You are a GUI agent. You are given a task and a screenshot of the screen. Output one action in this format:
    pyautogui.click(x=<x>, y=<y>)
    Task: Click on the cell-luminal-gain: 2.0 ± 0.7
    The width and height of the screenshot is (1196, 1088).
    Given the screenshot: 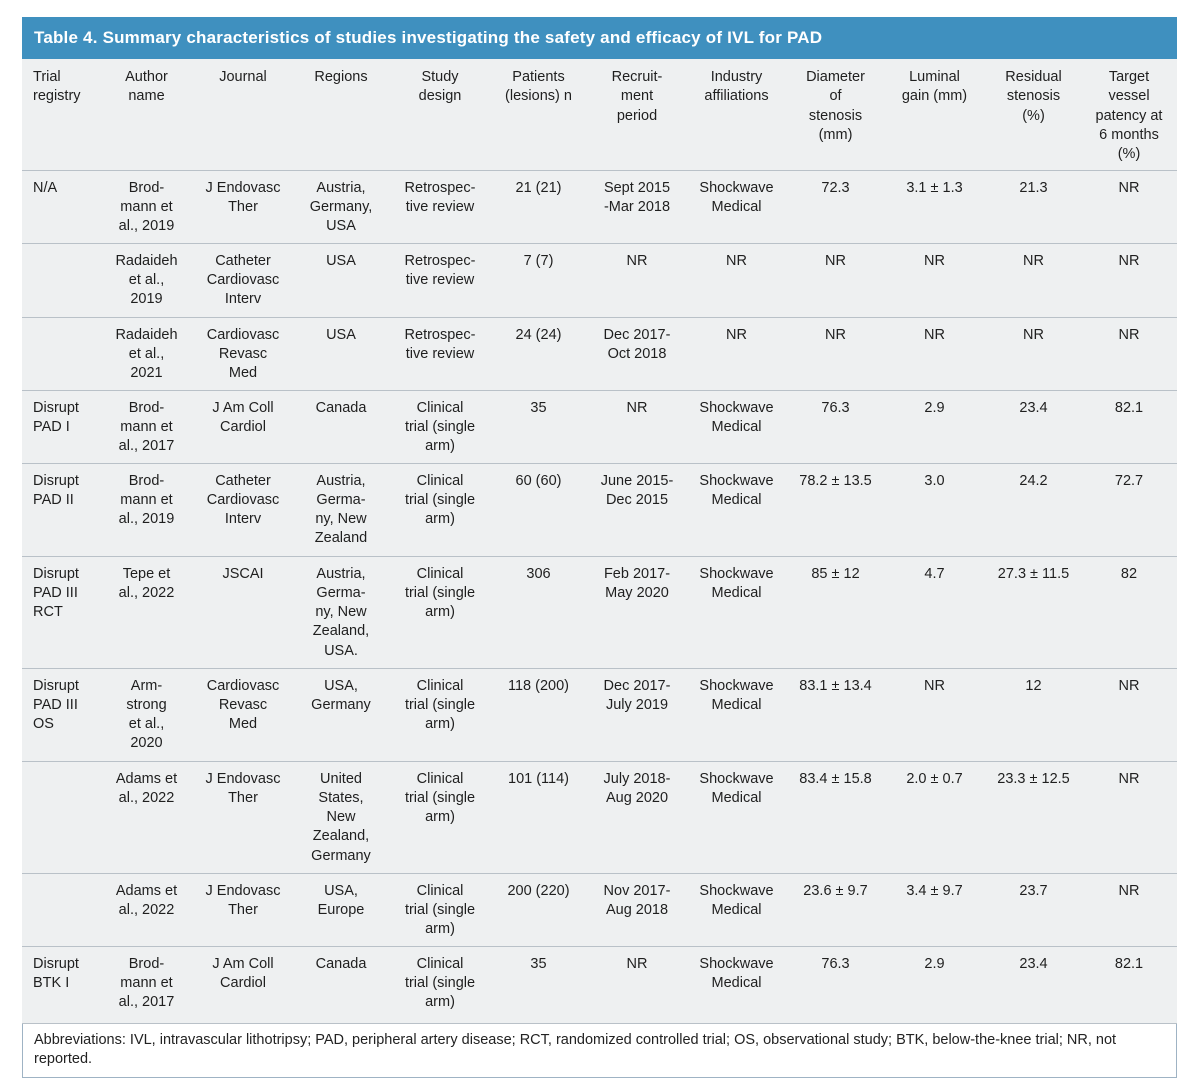 What is the action you would take?
    pyautogui.click(x=934, y=778)
    